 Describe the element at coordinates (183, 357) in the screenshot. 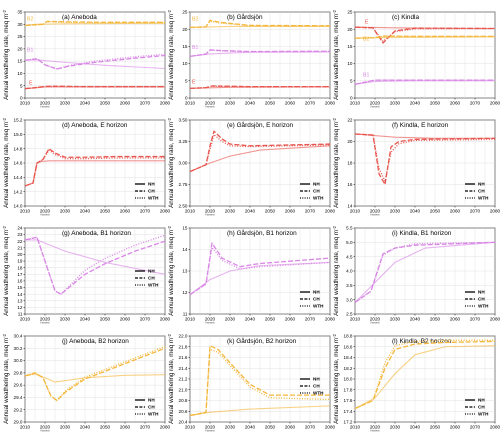

I see `y-tick-label: 21.6` at that location.